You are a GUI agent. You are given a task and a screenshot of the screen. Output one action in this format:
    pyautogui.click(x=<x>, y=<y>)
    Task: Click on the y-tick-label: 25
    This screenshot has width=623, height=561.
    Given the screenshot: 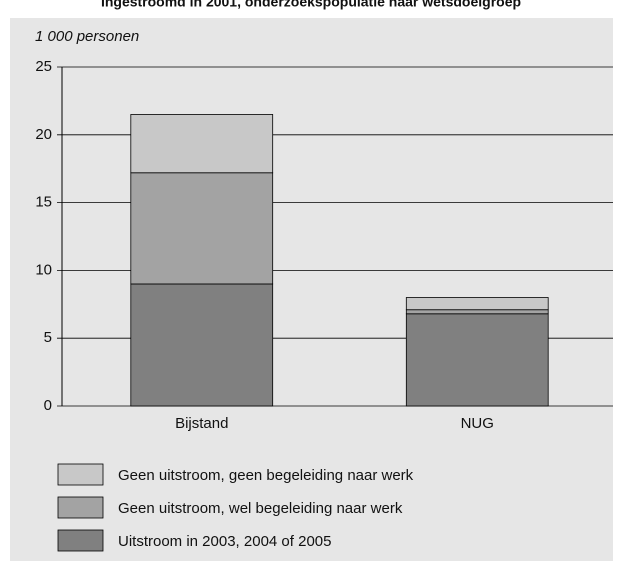 What is the action you would take?
    pyautogui.click(x=43, y=66)
    